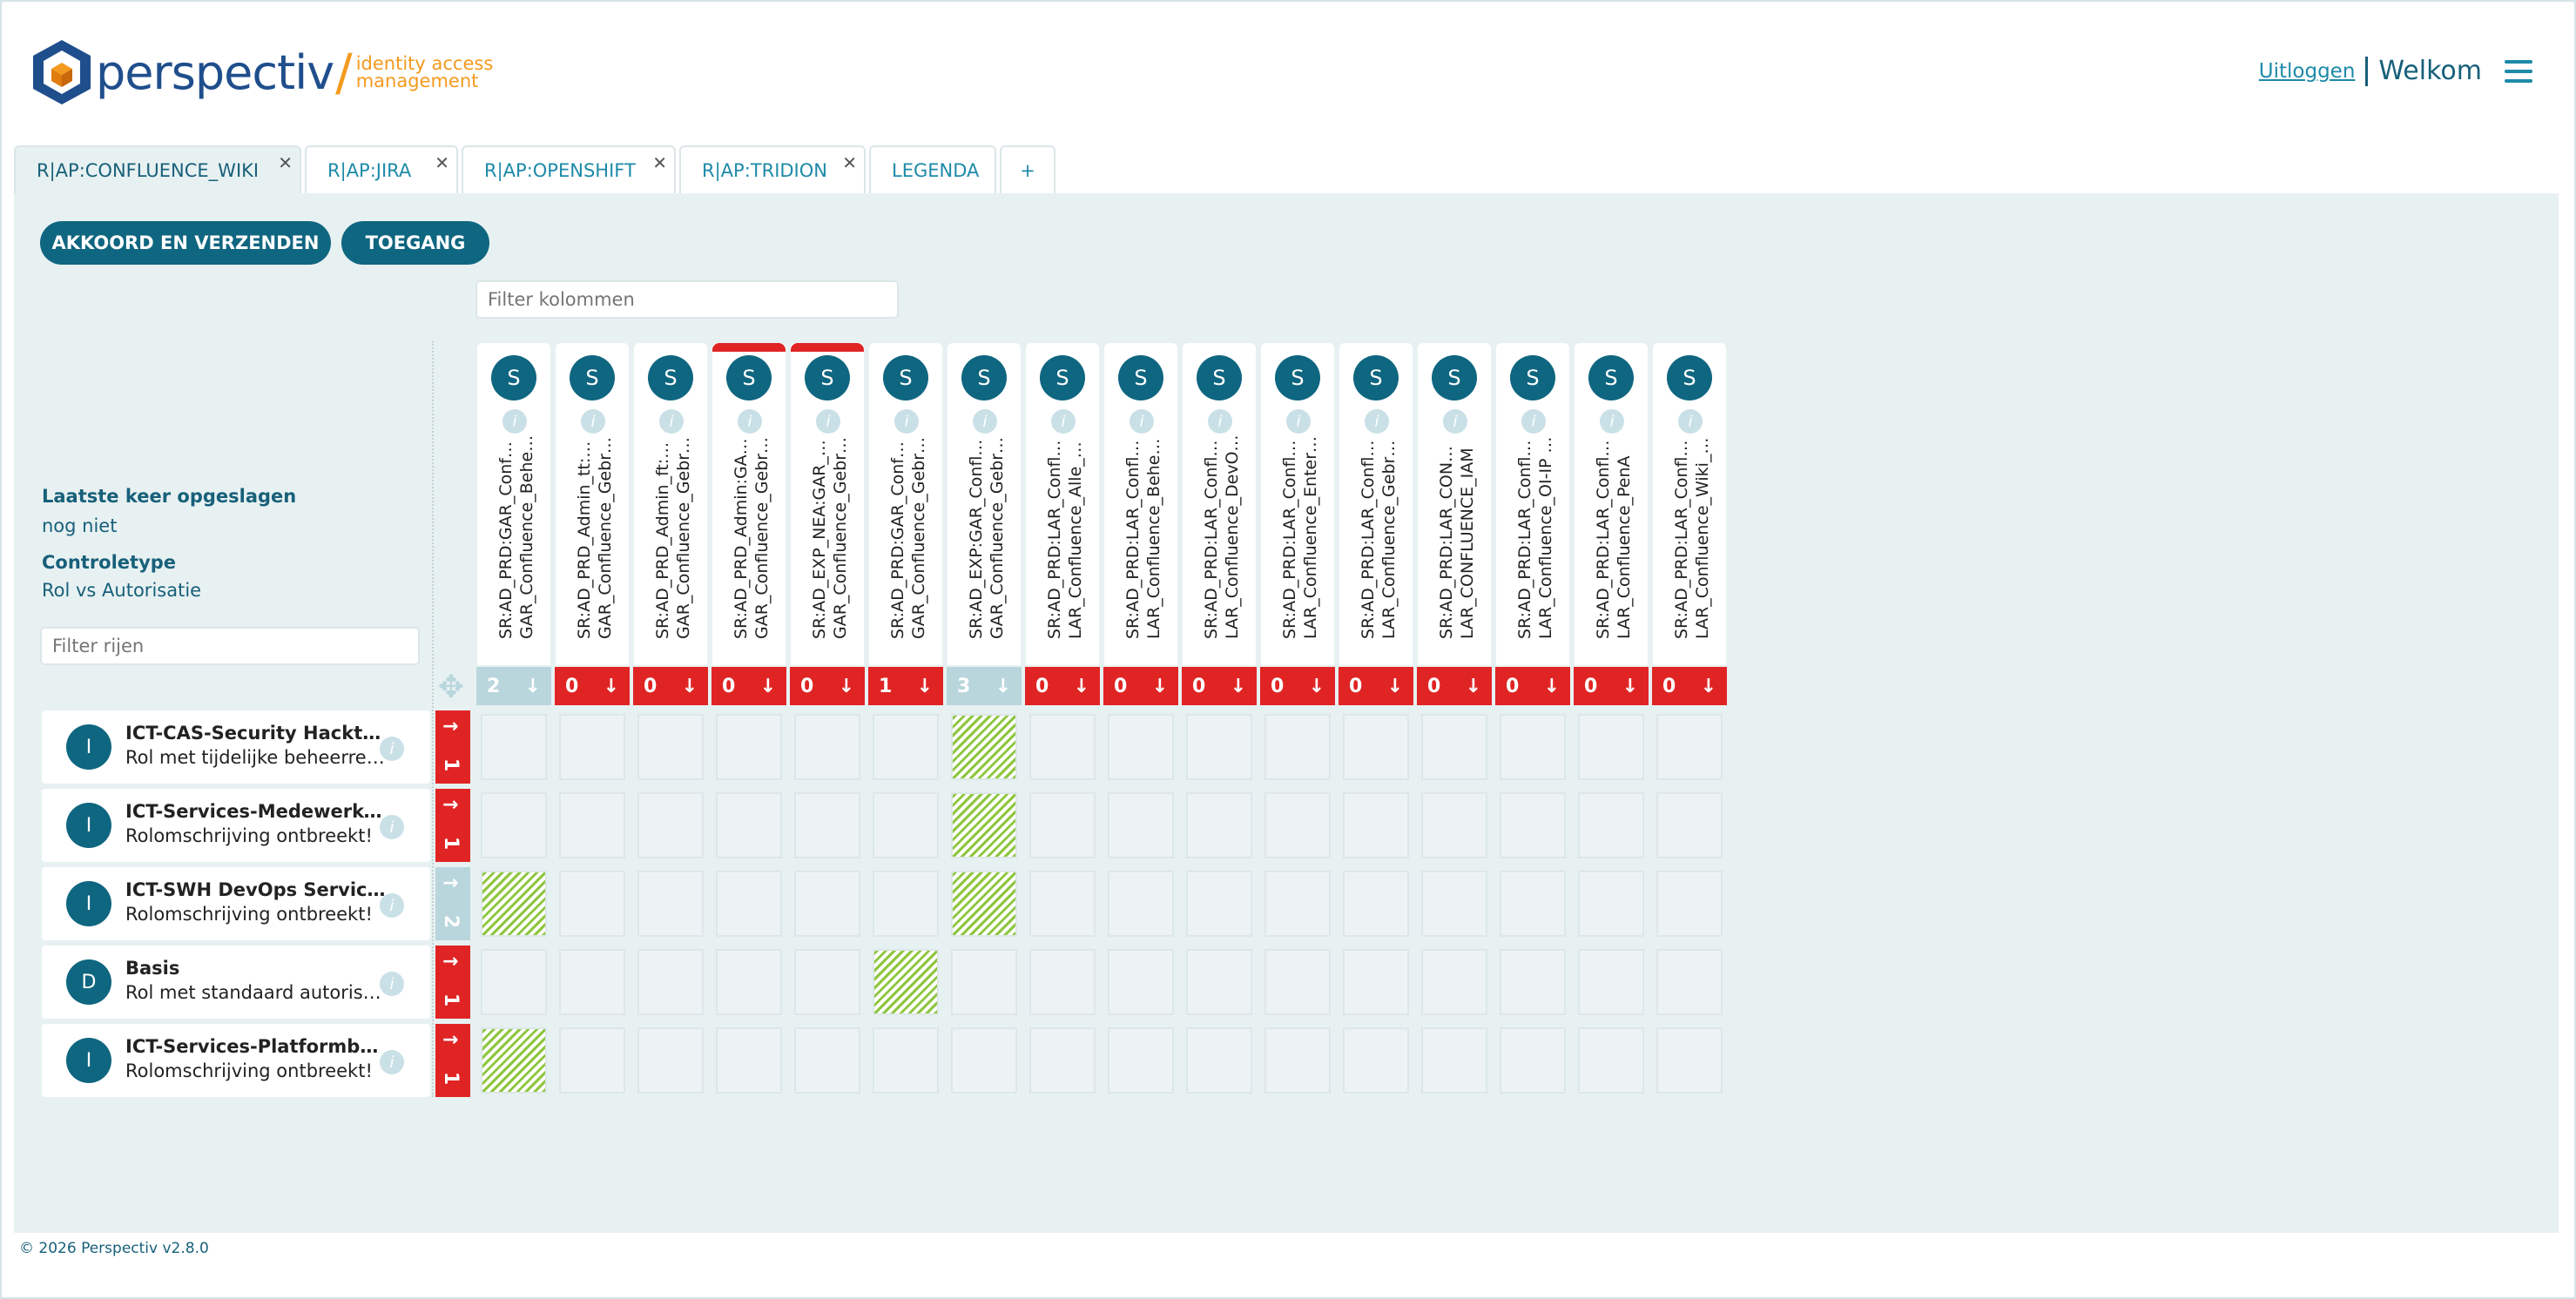  Describe the element at coordinates (772, 170) in the screenshot. I see `tab-tridion: R|AP:TRIDION ✕` at that location.